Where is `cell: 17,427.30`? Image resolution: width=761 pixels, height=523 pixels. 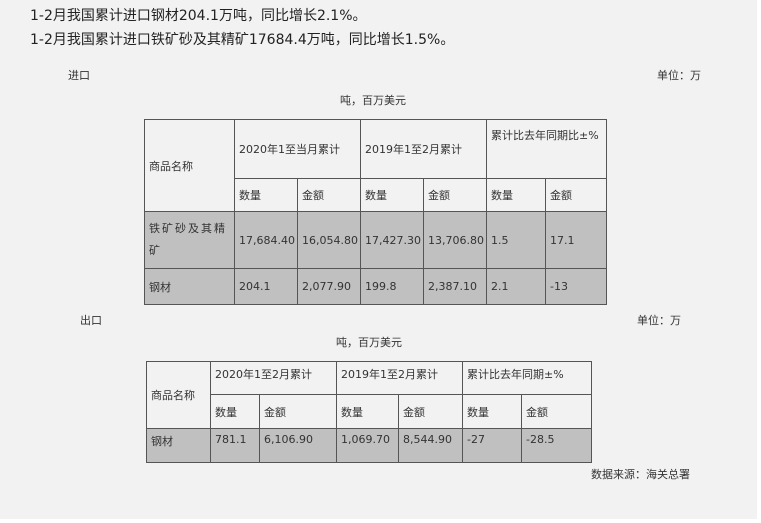
cell: 17,427.30 is located at coordinates (392, 240).